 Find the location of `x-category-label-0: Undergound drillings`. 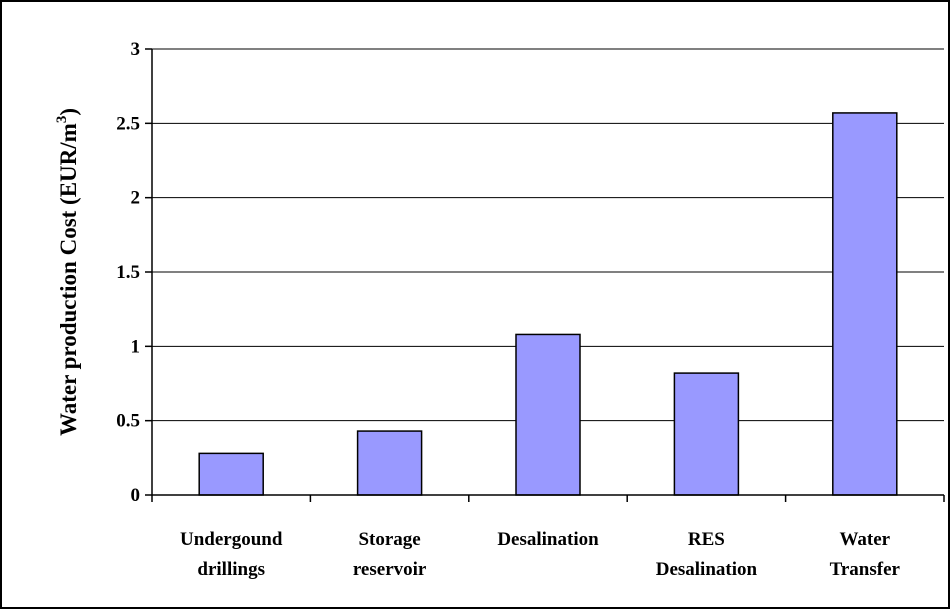

x-category-label-0: Undergound drillings is located at coordinates (231, 554).